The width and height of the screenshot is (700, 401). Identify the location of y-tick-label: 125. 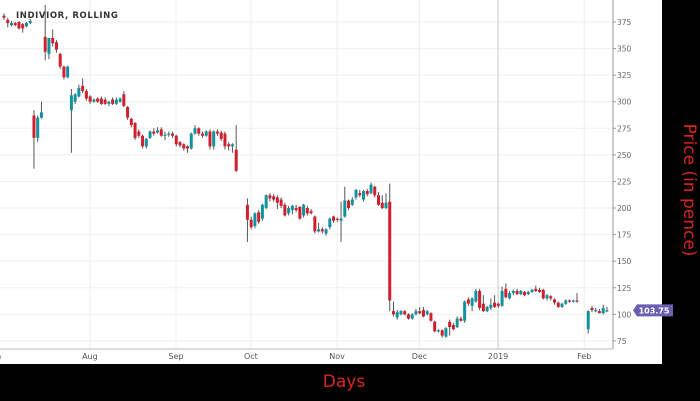
(624, 288).